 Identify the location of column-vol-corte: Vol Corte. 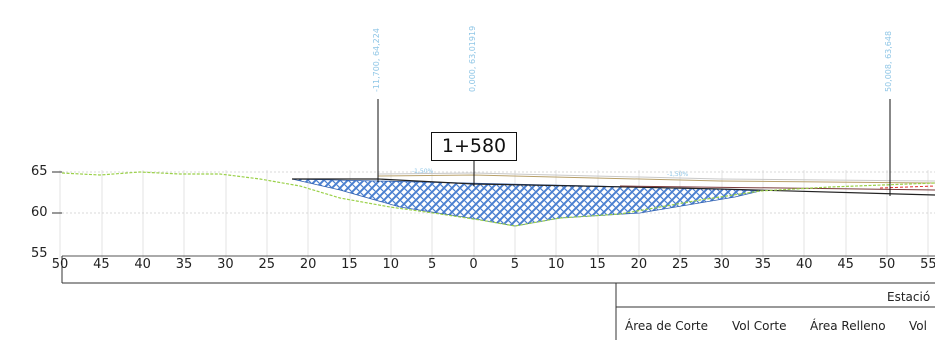
(759, 326).